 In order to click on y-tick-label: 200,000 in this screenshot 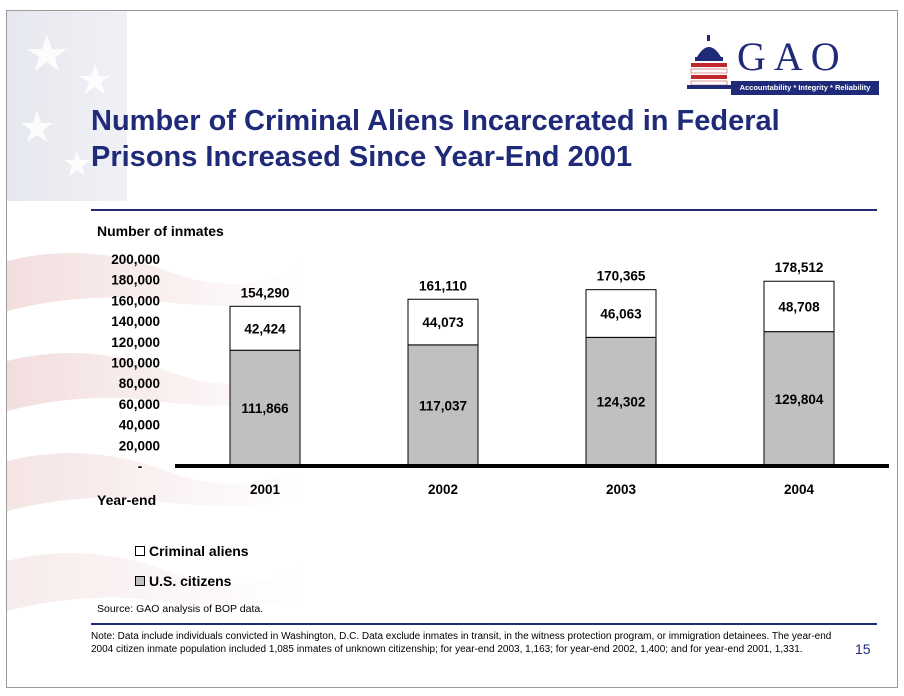, I will do `click(135, 259)`.